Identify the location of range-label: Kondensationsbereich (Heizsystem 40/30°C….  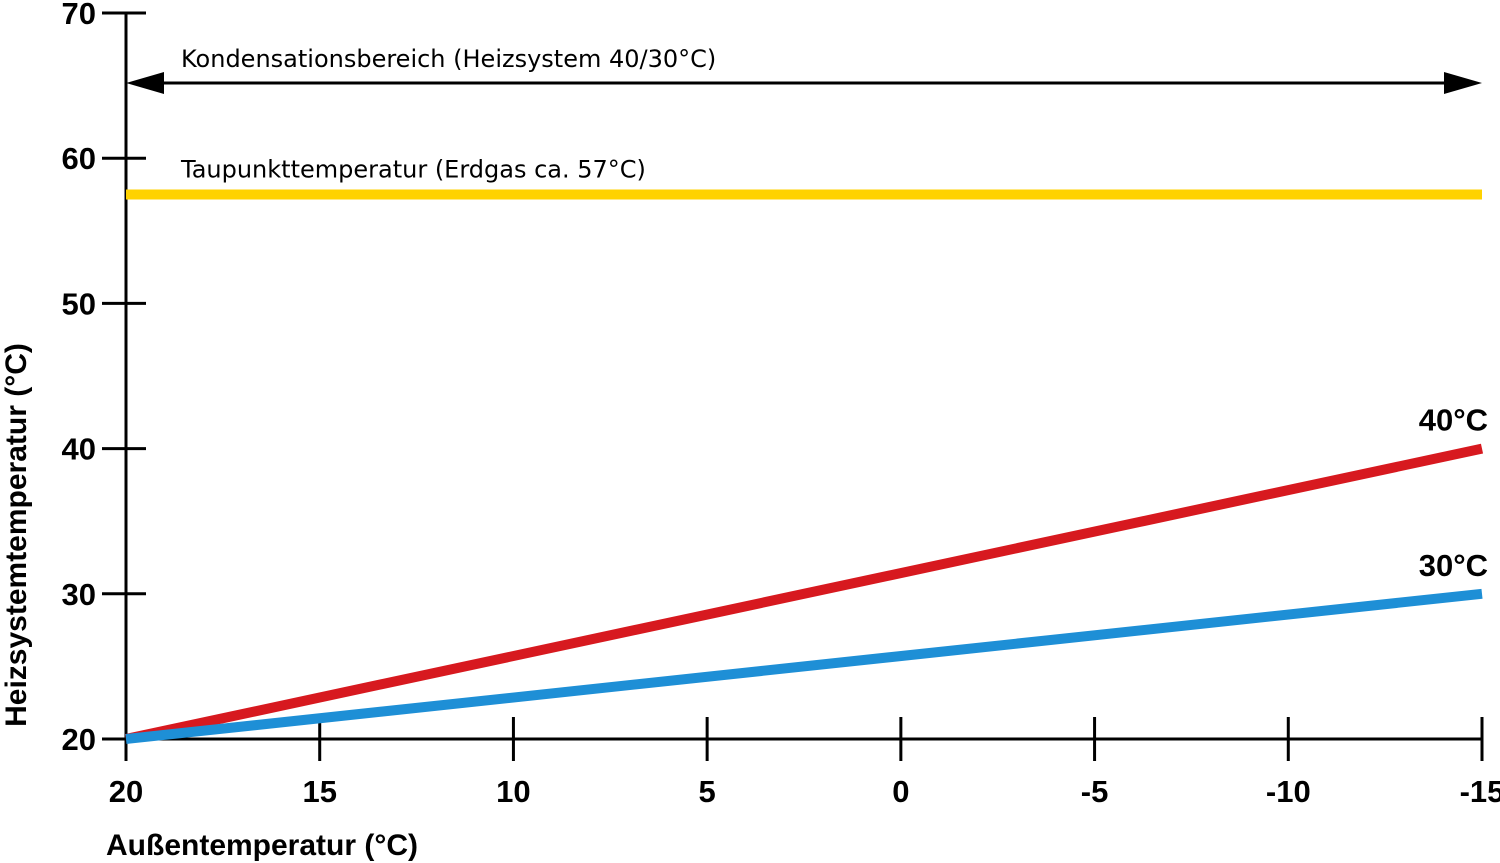
(448, 59).